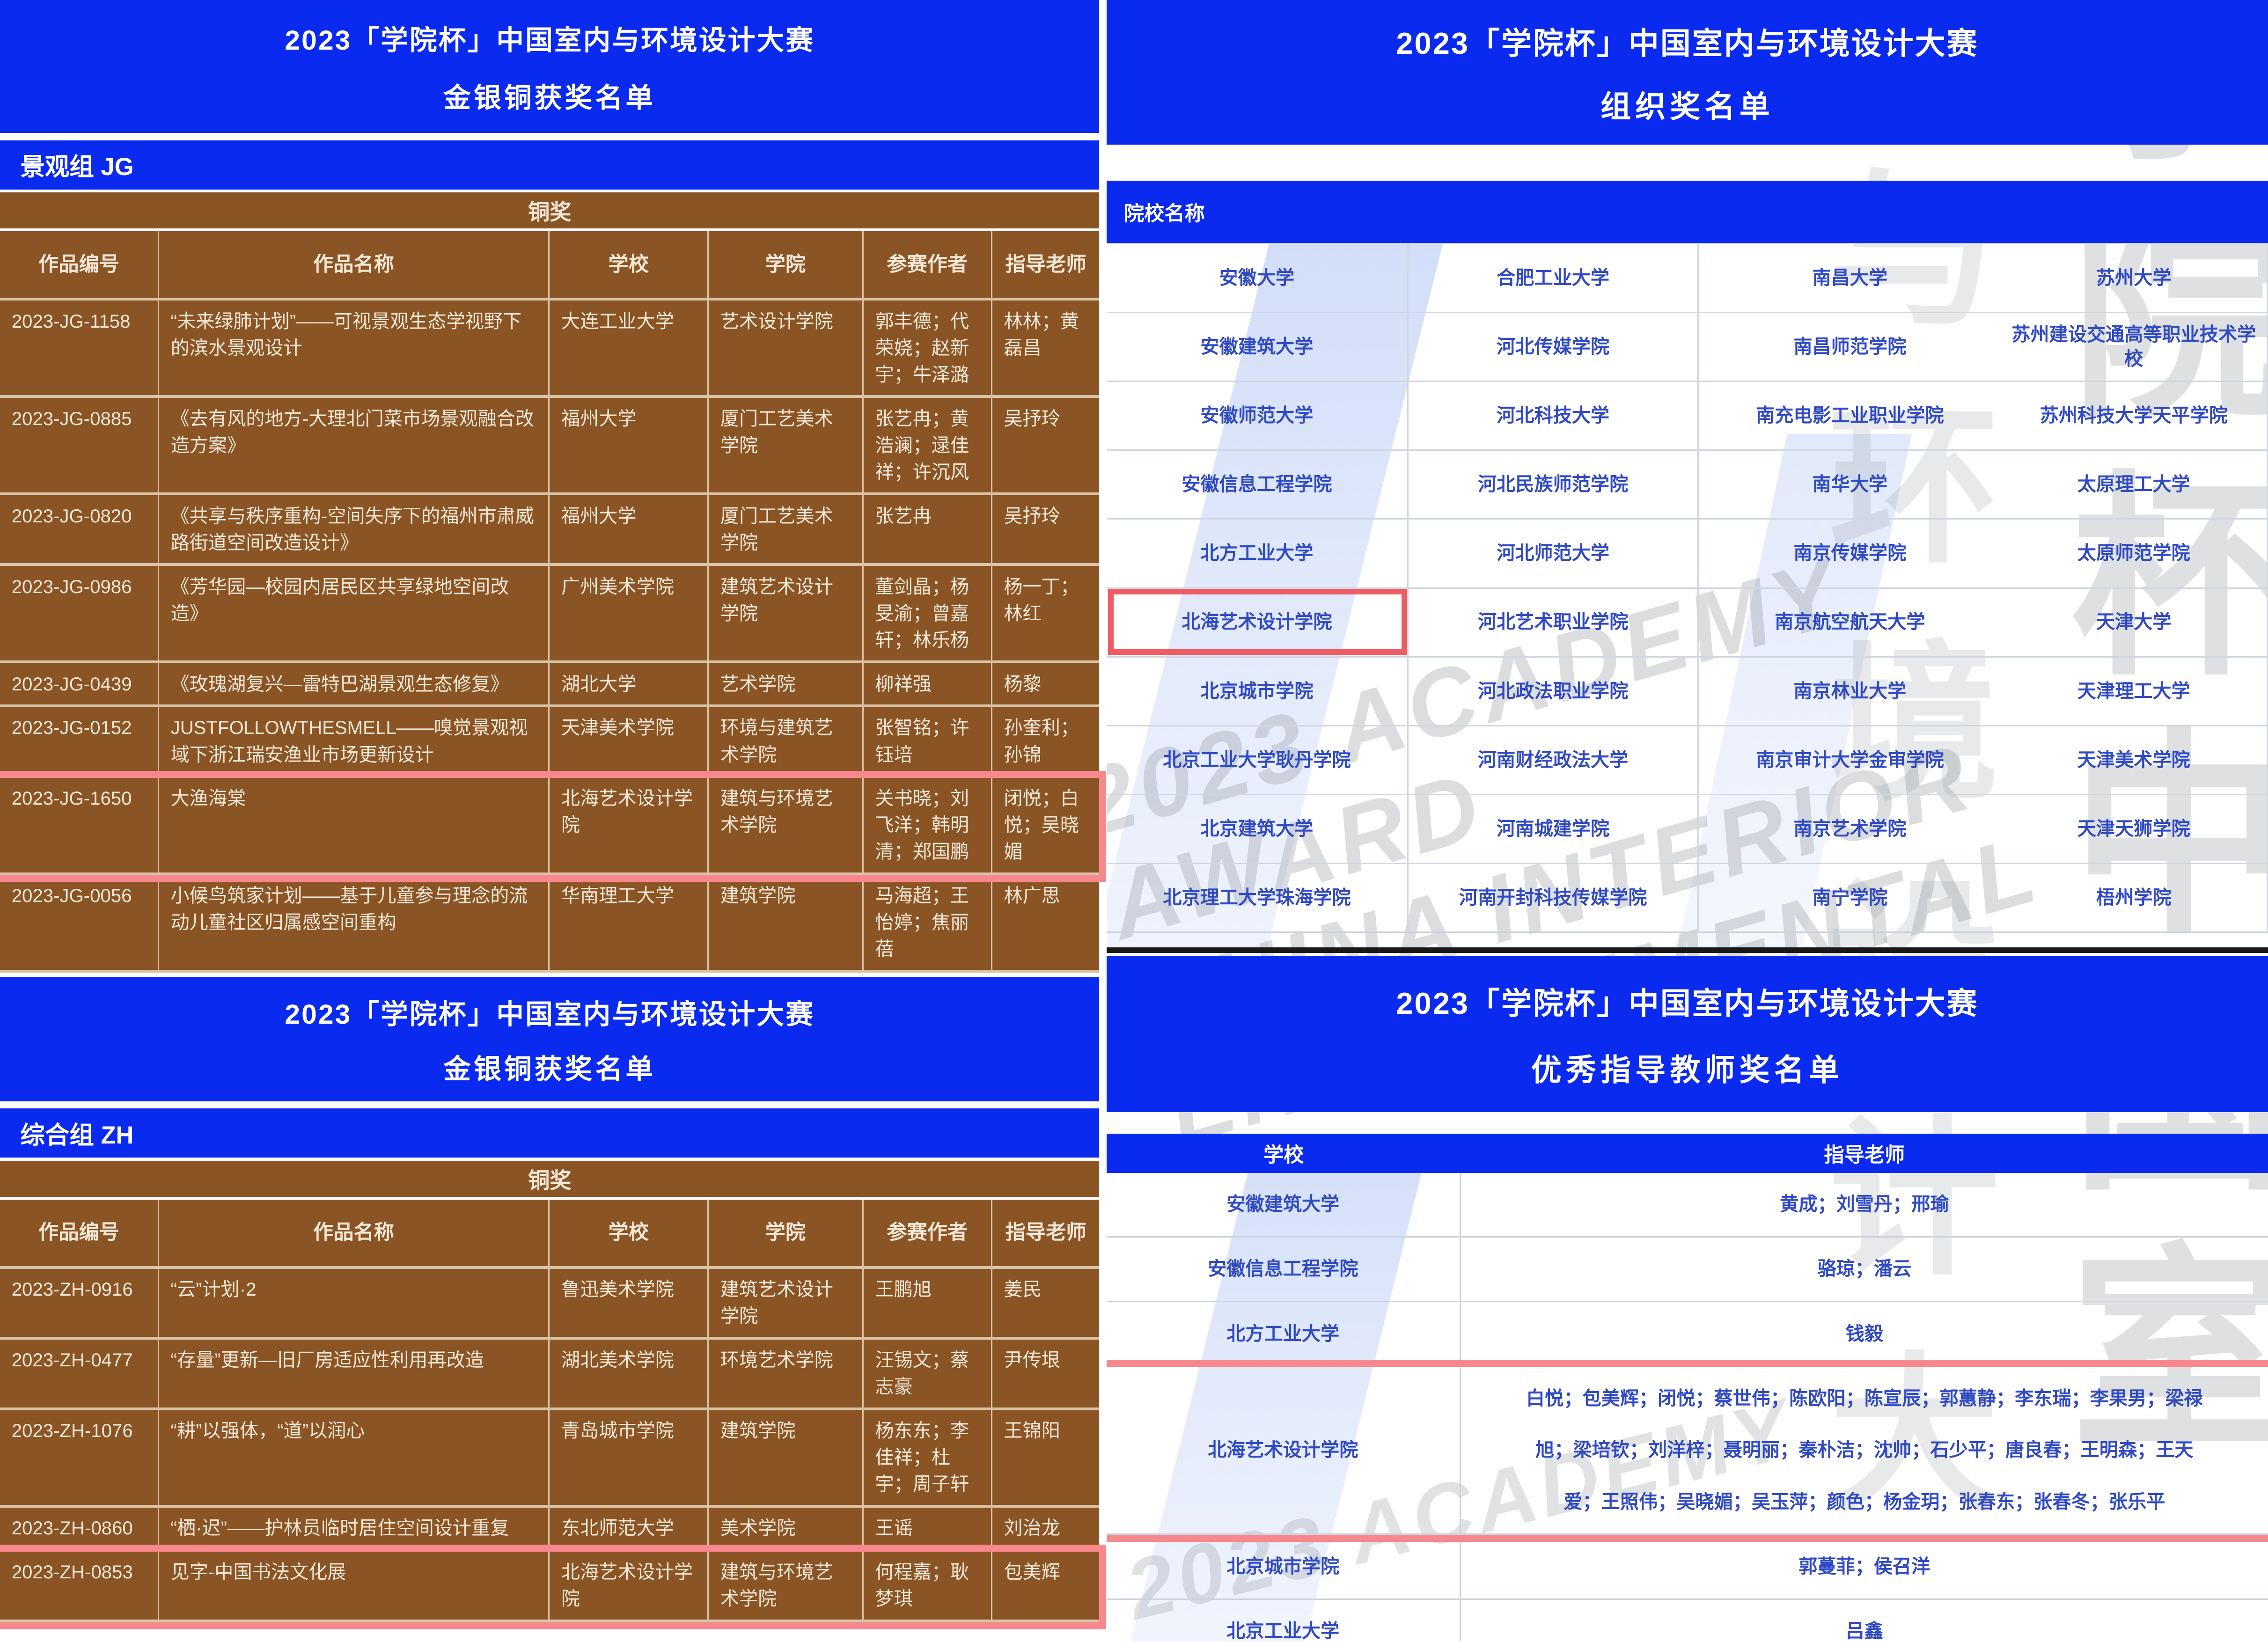  Describe the element at coordinates (79, 349) in the screenshot. I see `entry-id-cell: 2023-JG-1158` at that location.